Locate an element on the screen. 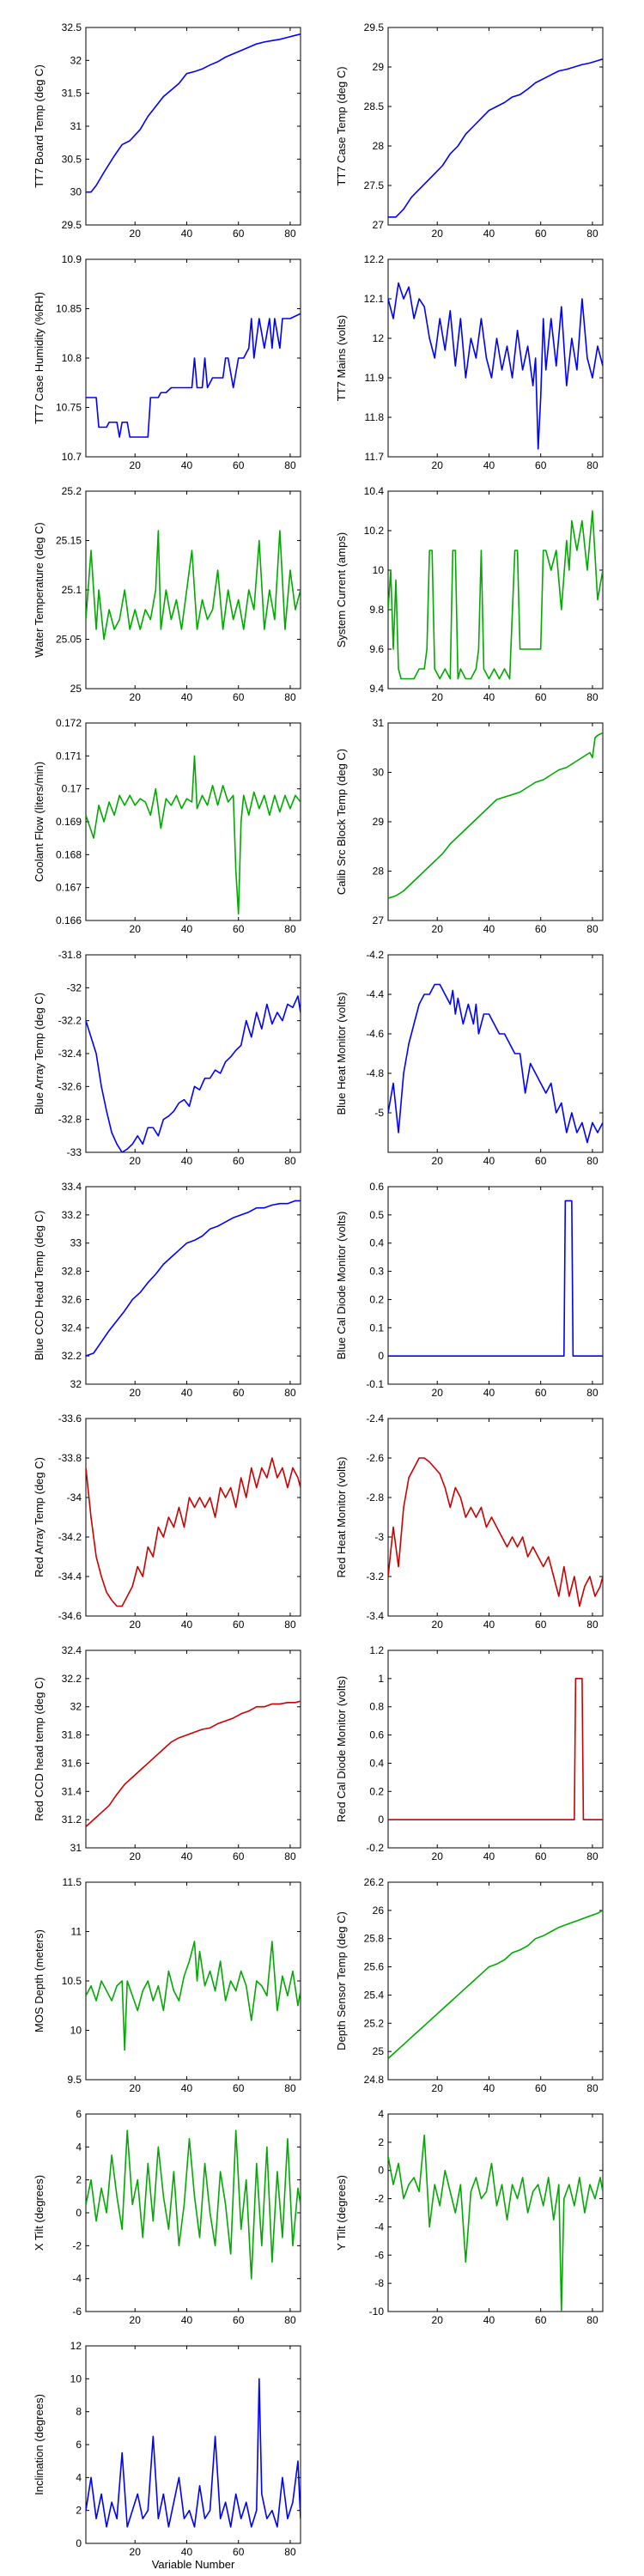 This screenshot has width=644, height=2576. y-tick-label: -3 is located at coordinates (379, 1537).